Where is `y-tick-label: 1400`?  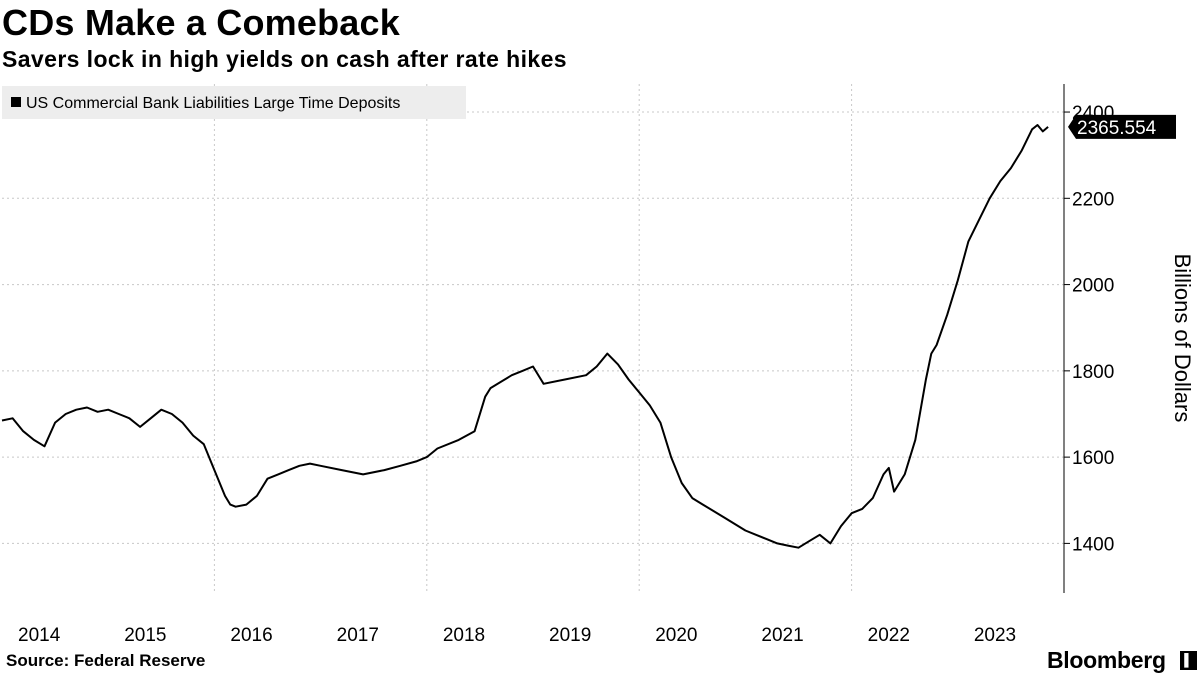
y-tick-label: 1400 is located at coordinates (1093, 544).